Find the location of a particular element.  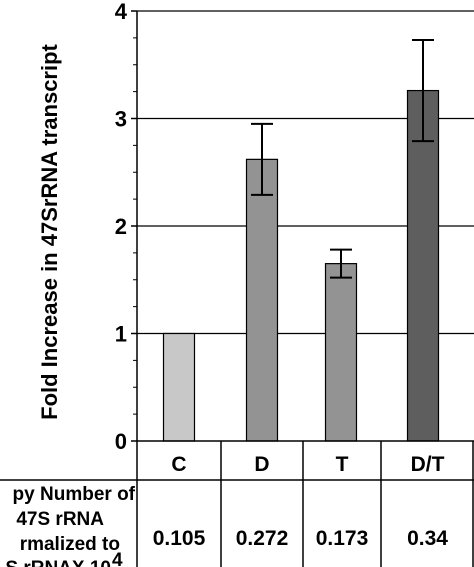

table-value: 0.272 is located at coordinates (262, 538).